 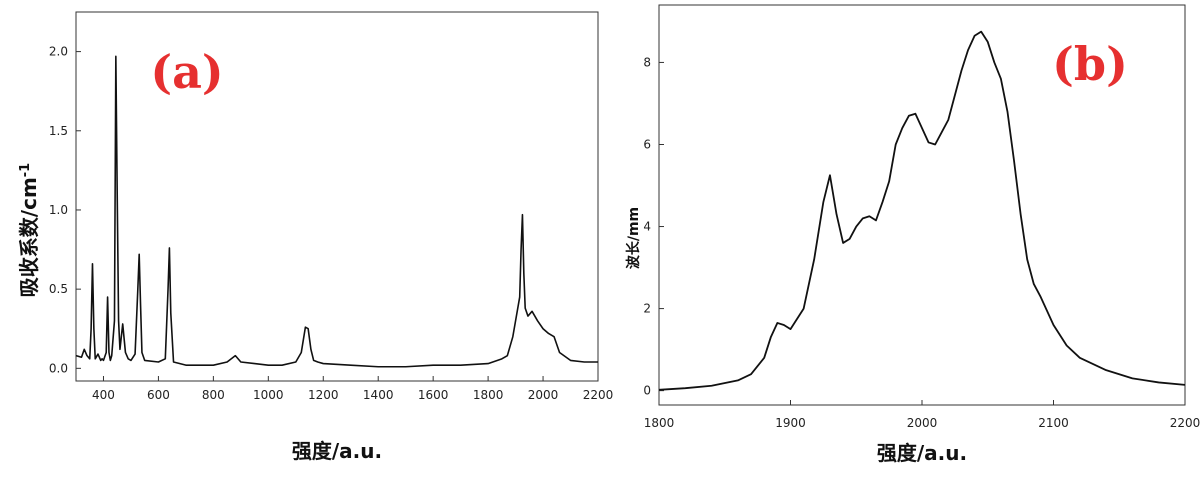 What do you see at coordinates (58, 289) in the screenshot?
I see `y-tick-label-a-1: 0.5` at bounding box center [58, 289].